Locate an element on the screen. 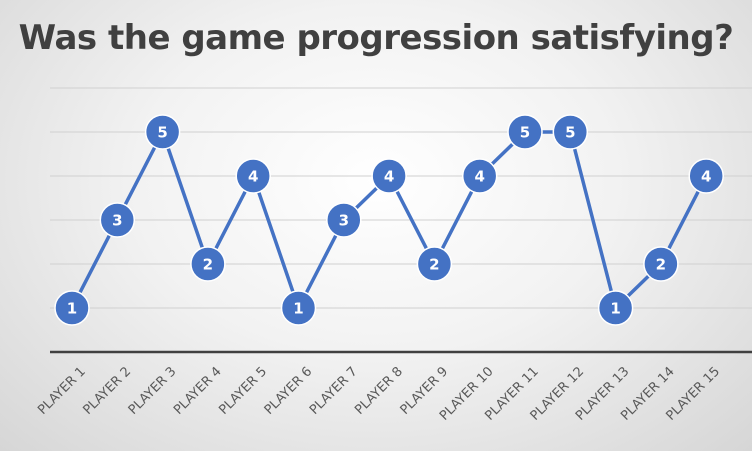 Image resolution: width=752 pixels, height=451 pixels. x-tick-label: PLAYER 6 is located at coordinates (289, 391).